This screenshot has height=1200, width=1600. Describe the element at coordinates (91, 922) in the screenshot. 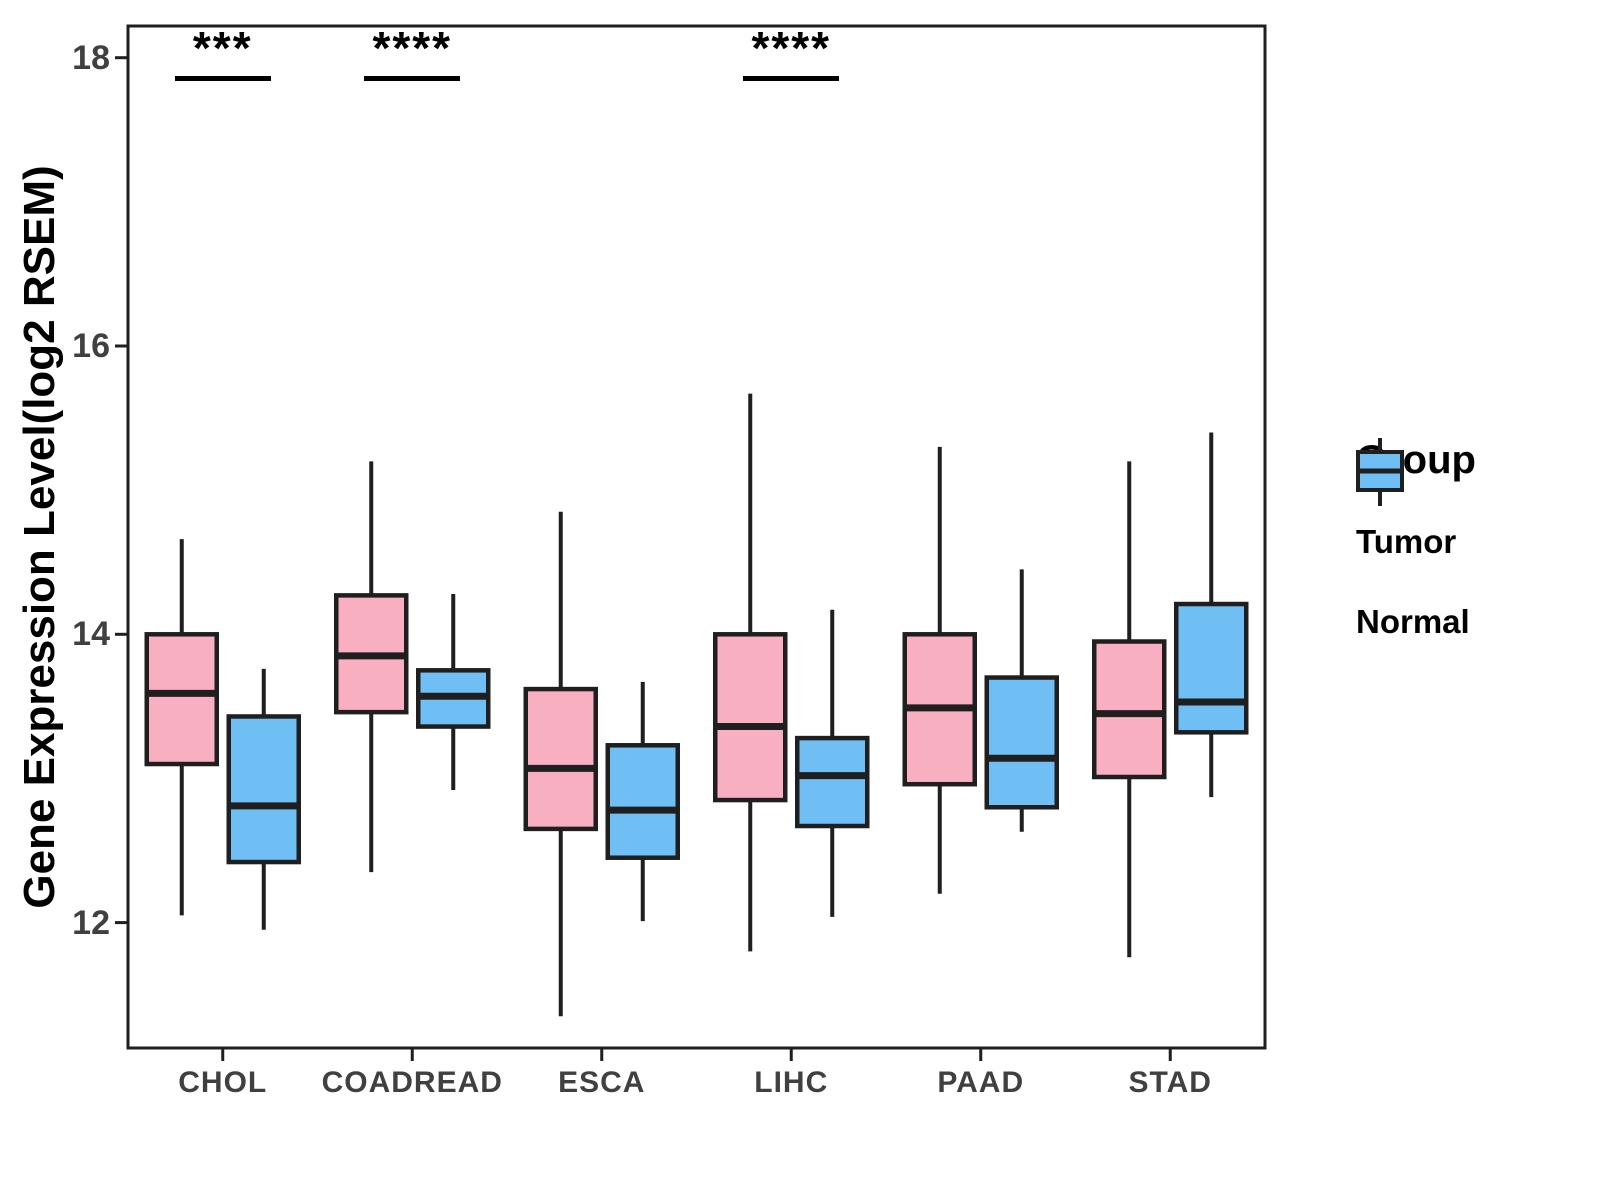

I see `y-tick-label: 12` at that location.